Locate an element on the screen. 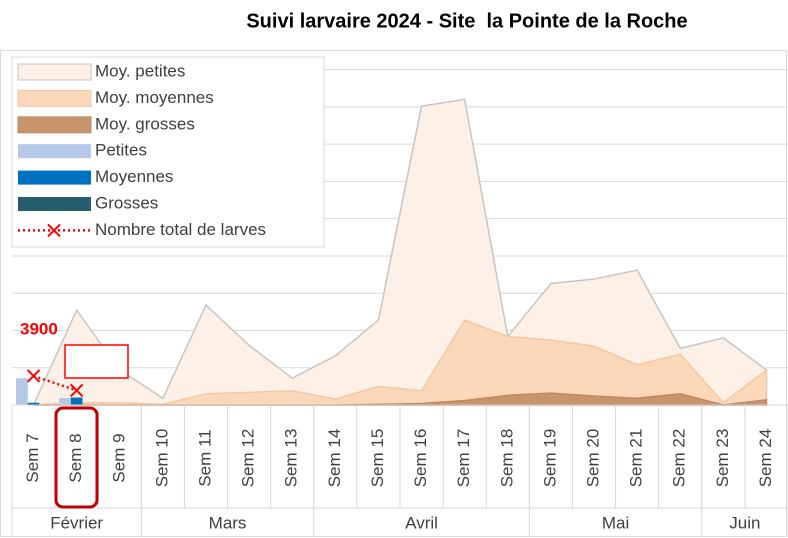 This screenshot has width=788, height=538. x-tick-label: Sem 18 is located at coordinates (506, 458).